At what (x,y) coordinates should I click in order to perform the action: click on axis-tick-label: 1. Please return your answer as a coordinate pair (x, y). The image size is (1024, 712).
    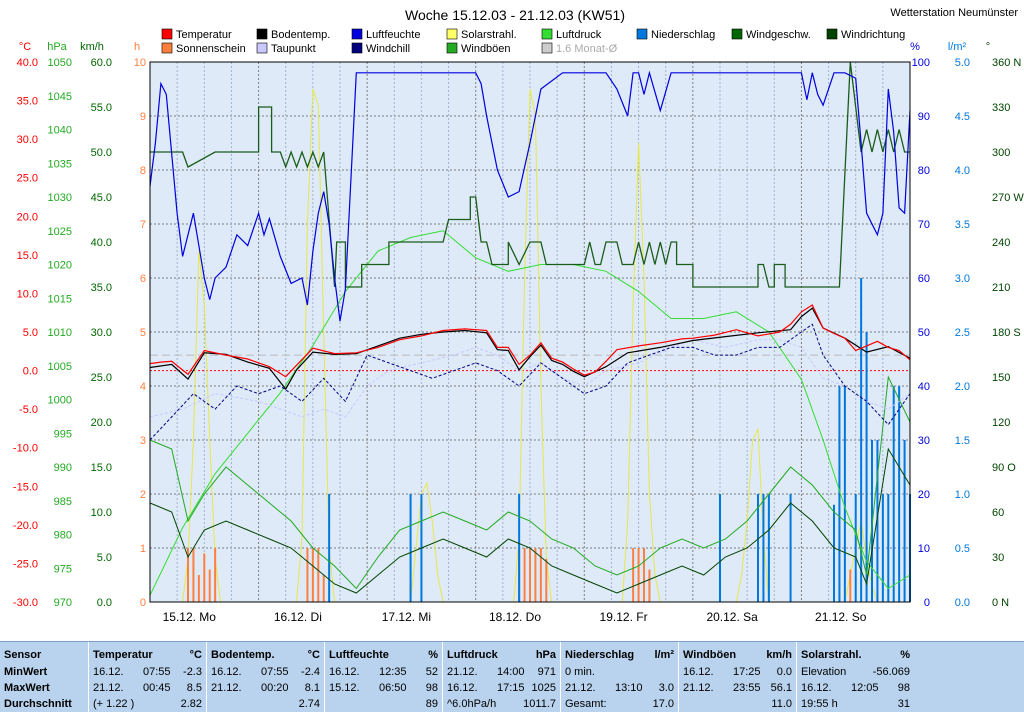
    Looking at the image, I should click on (143, 549).